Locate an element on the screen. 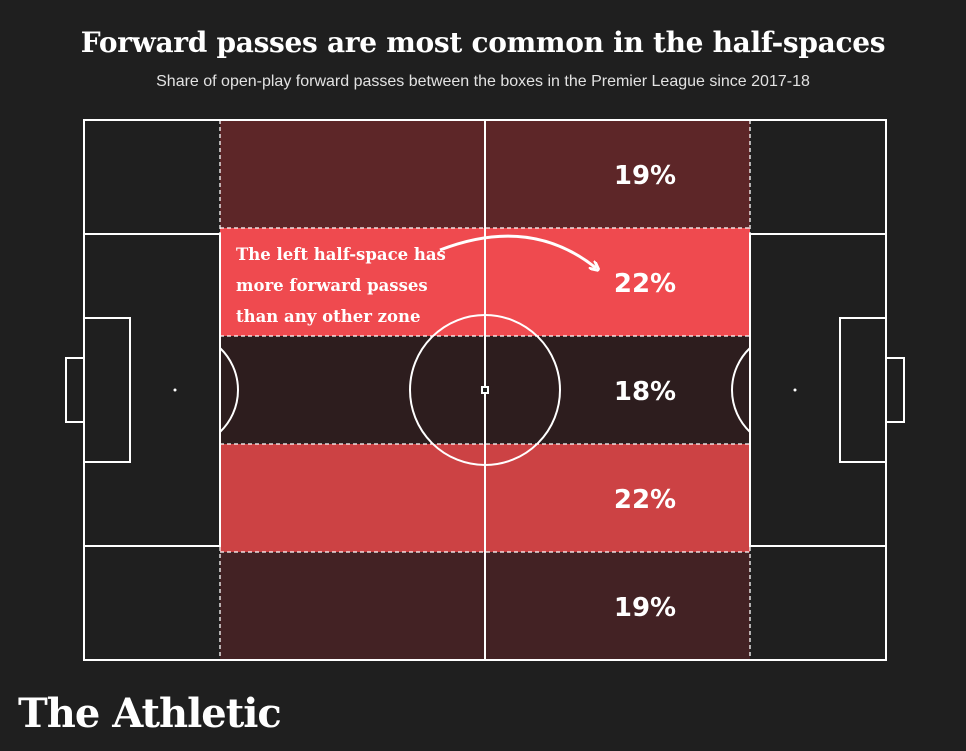  the-athletic-logo: The Athletic is located at coordinates (150, 713).